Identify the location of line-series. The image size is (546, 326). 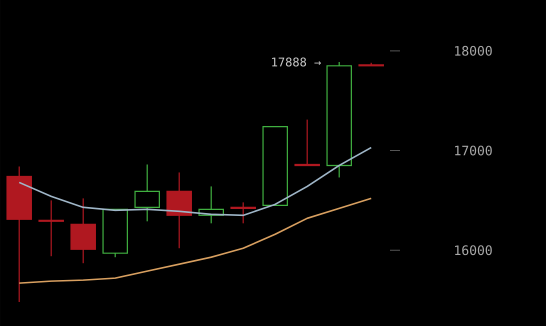
(195, 181).